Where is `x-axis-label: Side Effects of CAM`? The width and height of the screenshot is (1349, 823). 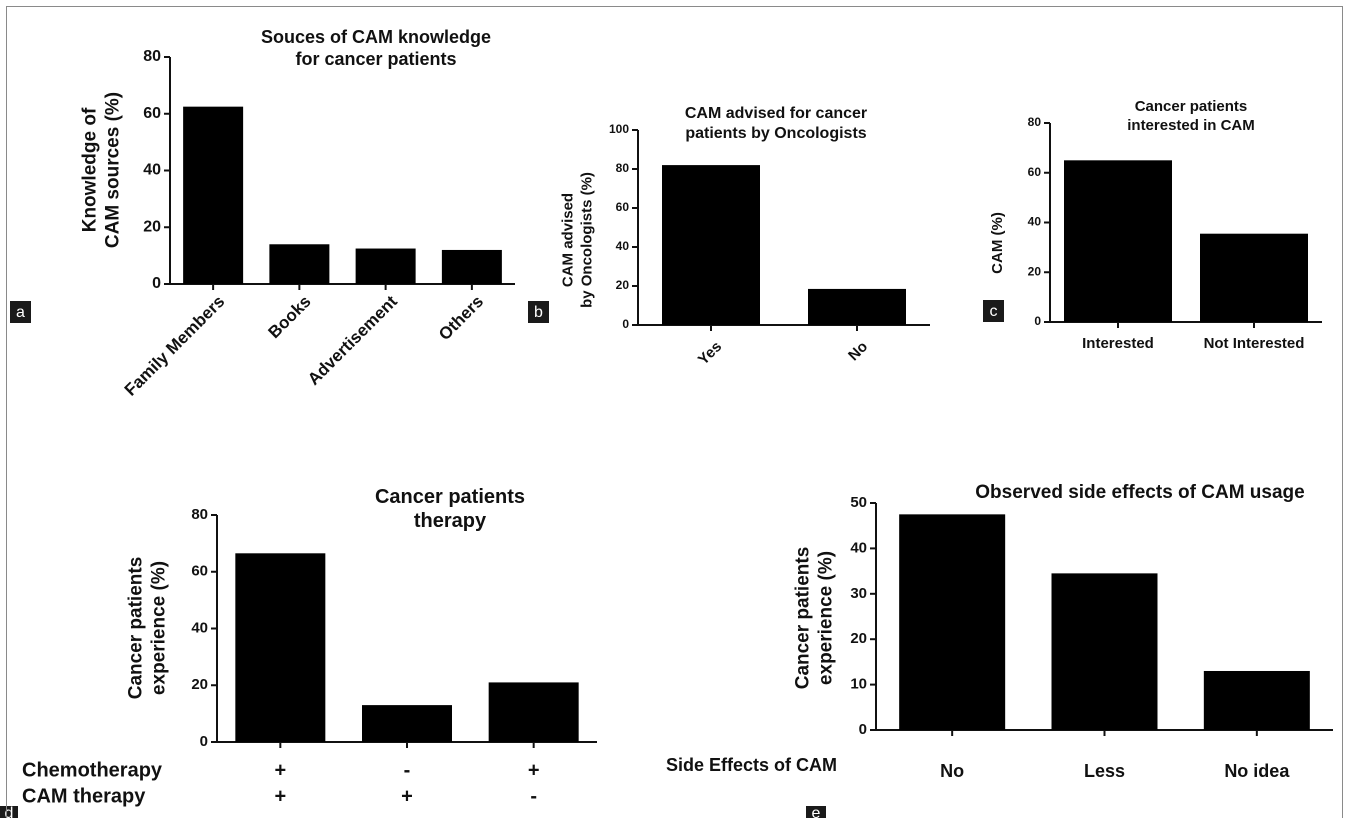
x-axis-label: Side Effects of CAM is located at coordinates (751, 765).